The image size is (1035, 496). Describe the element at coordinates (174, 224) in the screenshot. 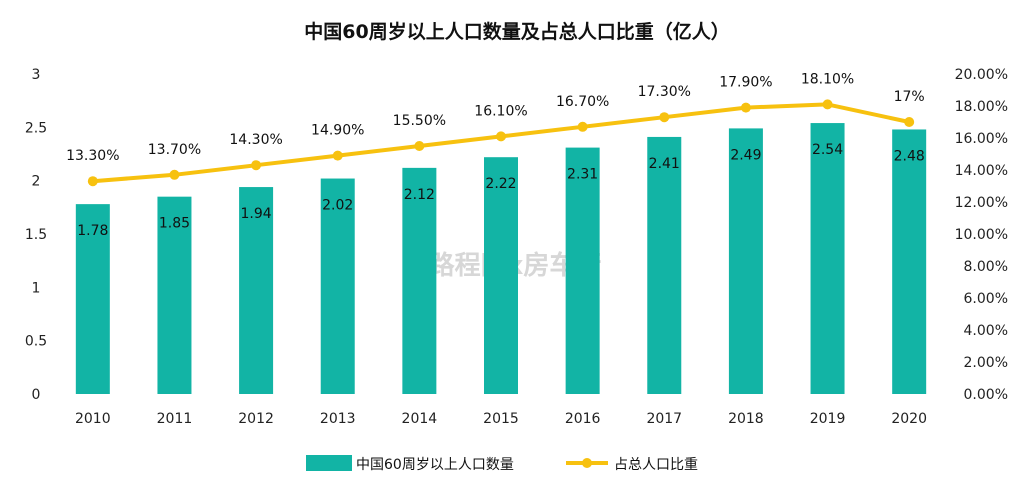

I see `bar-value-label: 1.85` at that location.